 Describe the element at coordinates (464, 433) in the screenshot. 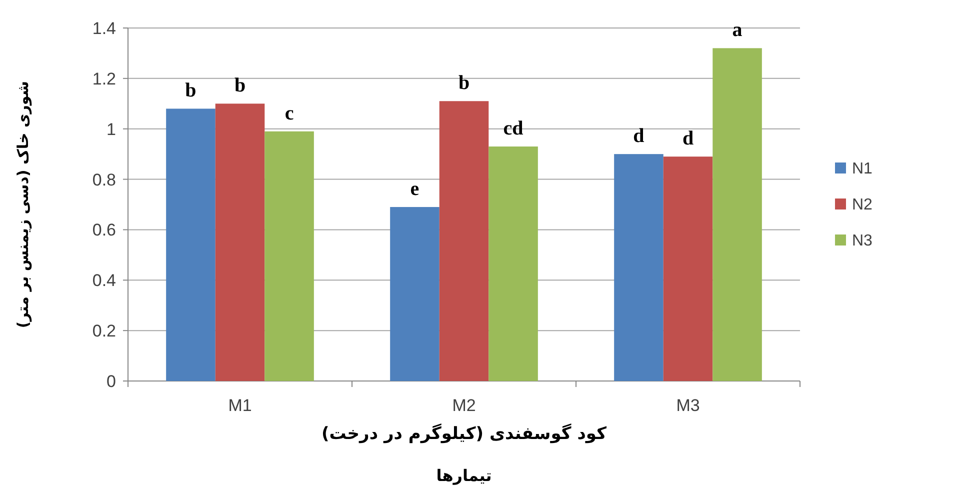

I see `x-axis-title: کود گوسفندی (کیلوگرم در درخت)` at that location.